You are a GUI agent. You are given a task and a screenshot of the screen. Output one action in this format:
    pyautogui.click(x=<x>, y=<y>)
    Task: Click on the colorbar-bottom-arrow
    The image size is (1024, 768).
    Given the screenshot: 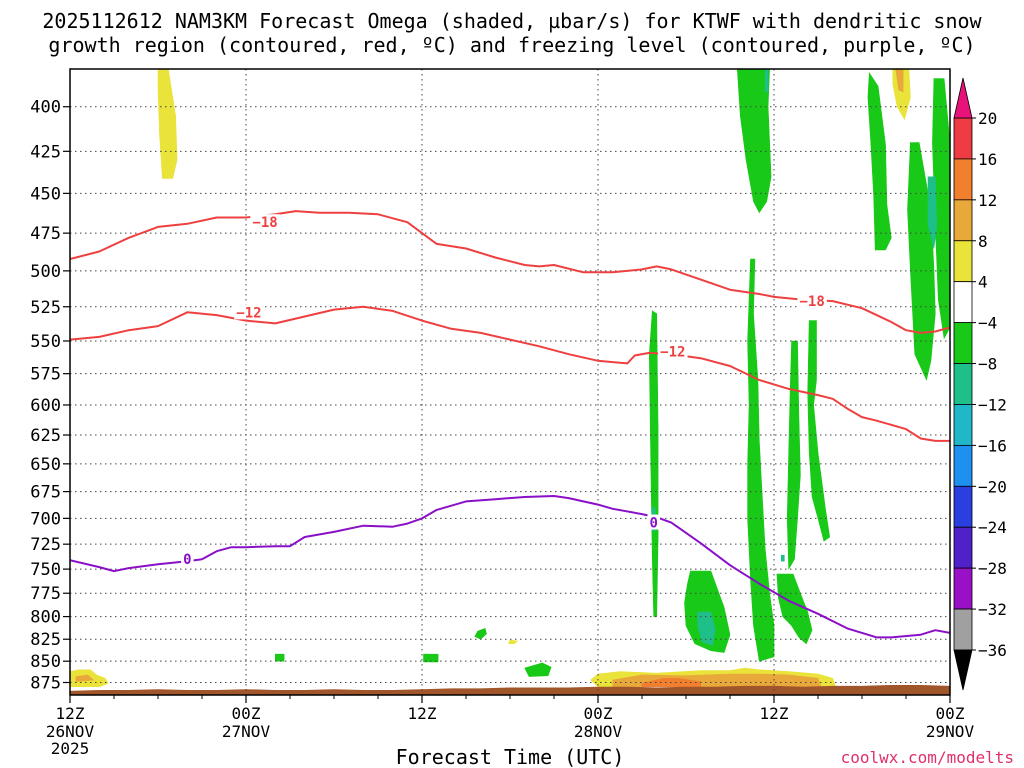 What is the action you would take?
    pyautogui.click(x=963, y=670)
    